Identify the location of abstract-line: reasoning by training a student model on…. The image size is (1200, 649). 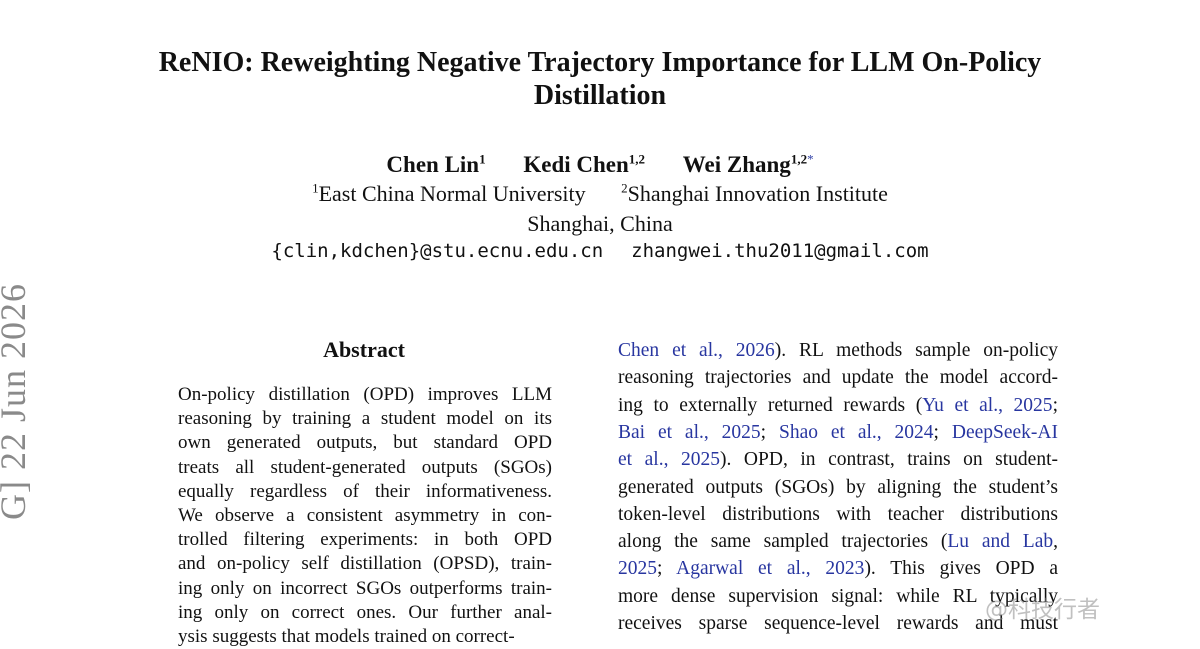
(365, 419).